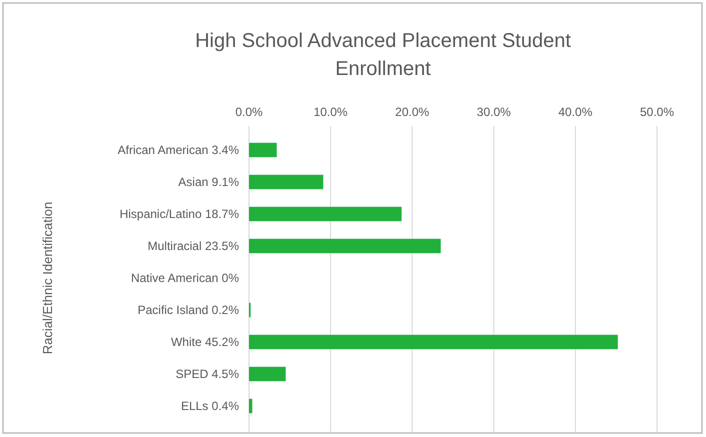 The image size is (706, 437). What do you see at coordinates (657, 112) in the screenshot?
I see `x-tick-label: 50.0%` at bounding box center [657, 112].